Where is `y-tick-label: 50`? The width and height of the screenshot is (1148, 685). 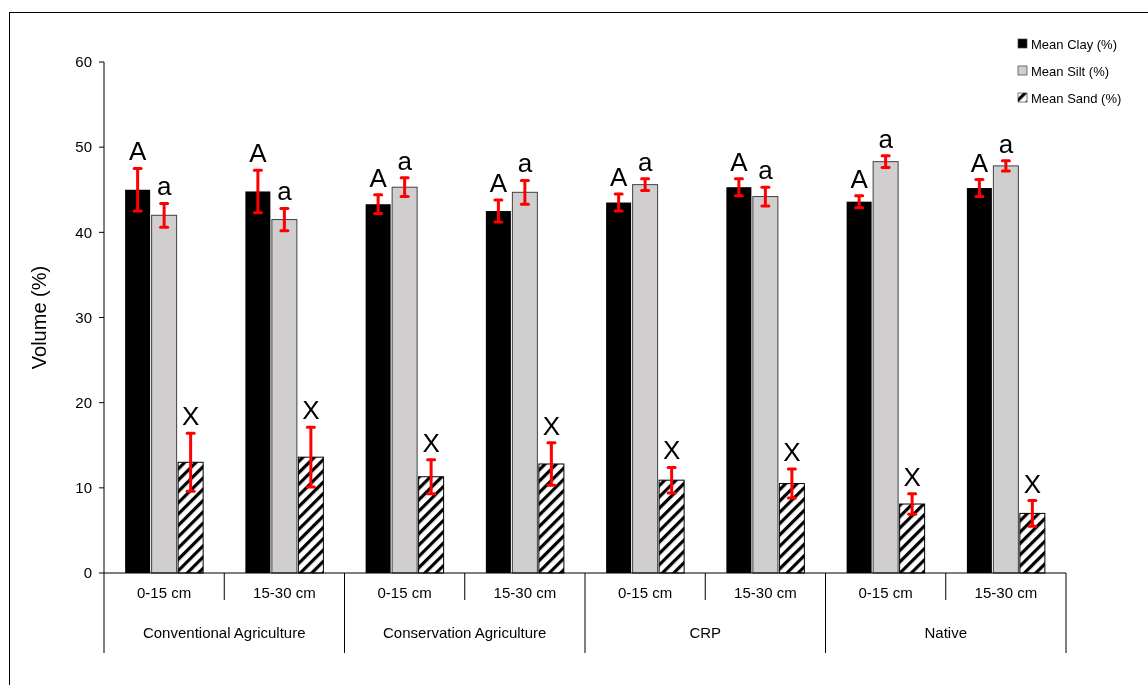 y-tick-label: 50 is located at coordinates (83, 147).